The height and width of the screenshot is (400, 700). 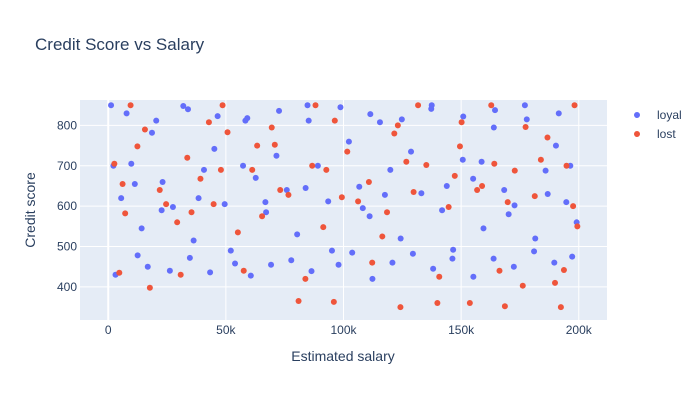 I want to click on y-tick-label: 500, so click(x=67, y=247).